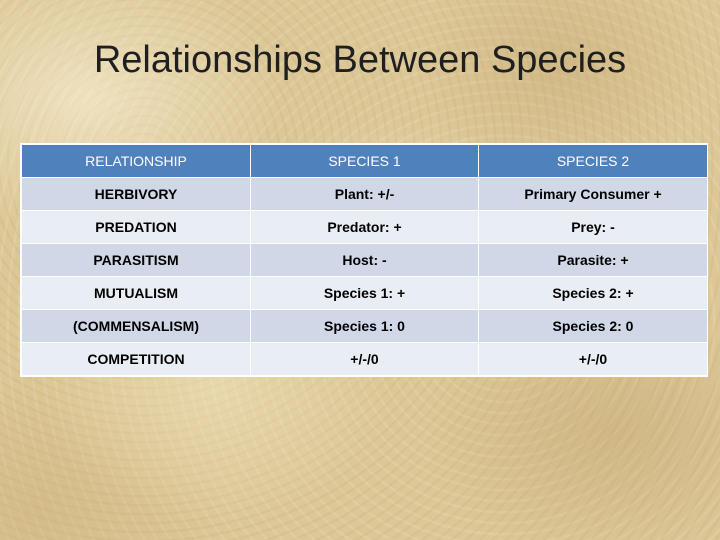 This screenshot has width=720, height=540. What do you see at coordinates (136, 227) in the screenshot?
I see `table-cell: PREDATION` at bounding box center [136, 227].